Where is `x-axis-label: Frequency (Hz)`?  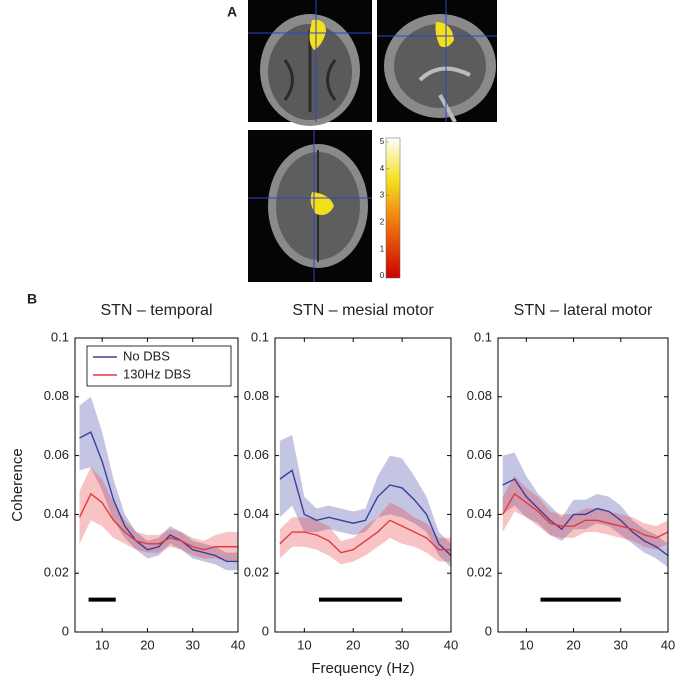 x-axis-label: Frequency (Hz) is located at coordinates (362, 668).